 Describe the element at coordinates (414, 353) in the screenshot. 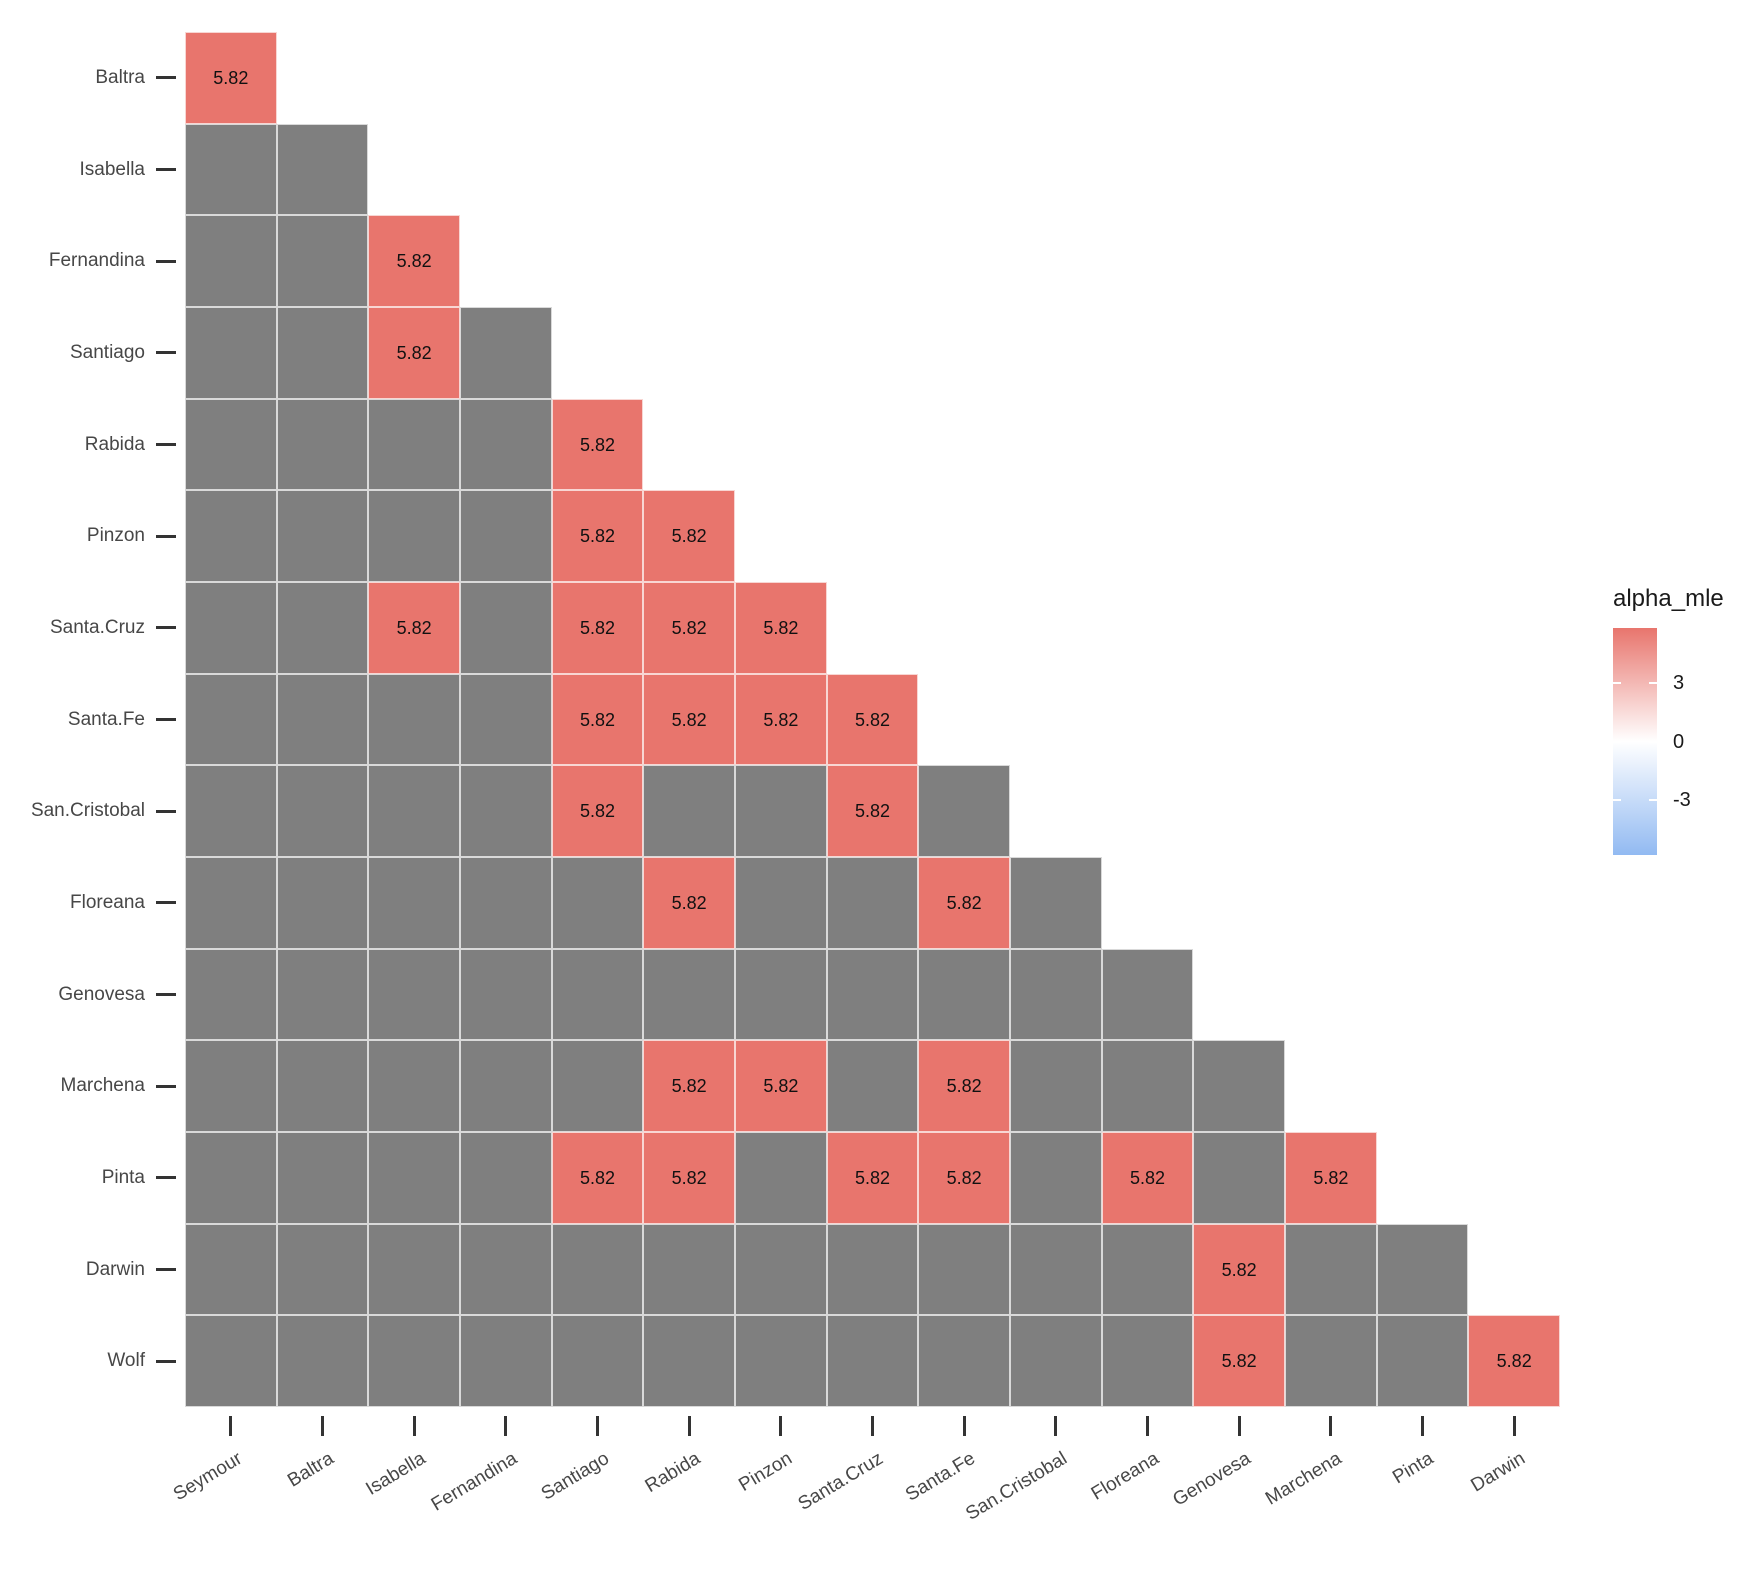

I see `heatmap-cell-Santiago-Isabella: 5.82` at that location.